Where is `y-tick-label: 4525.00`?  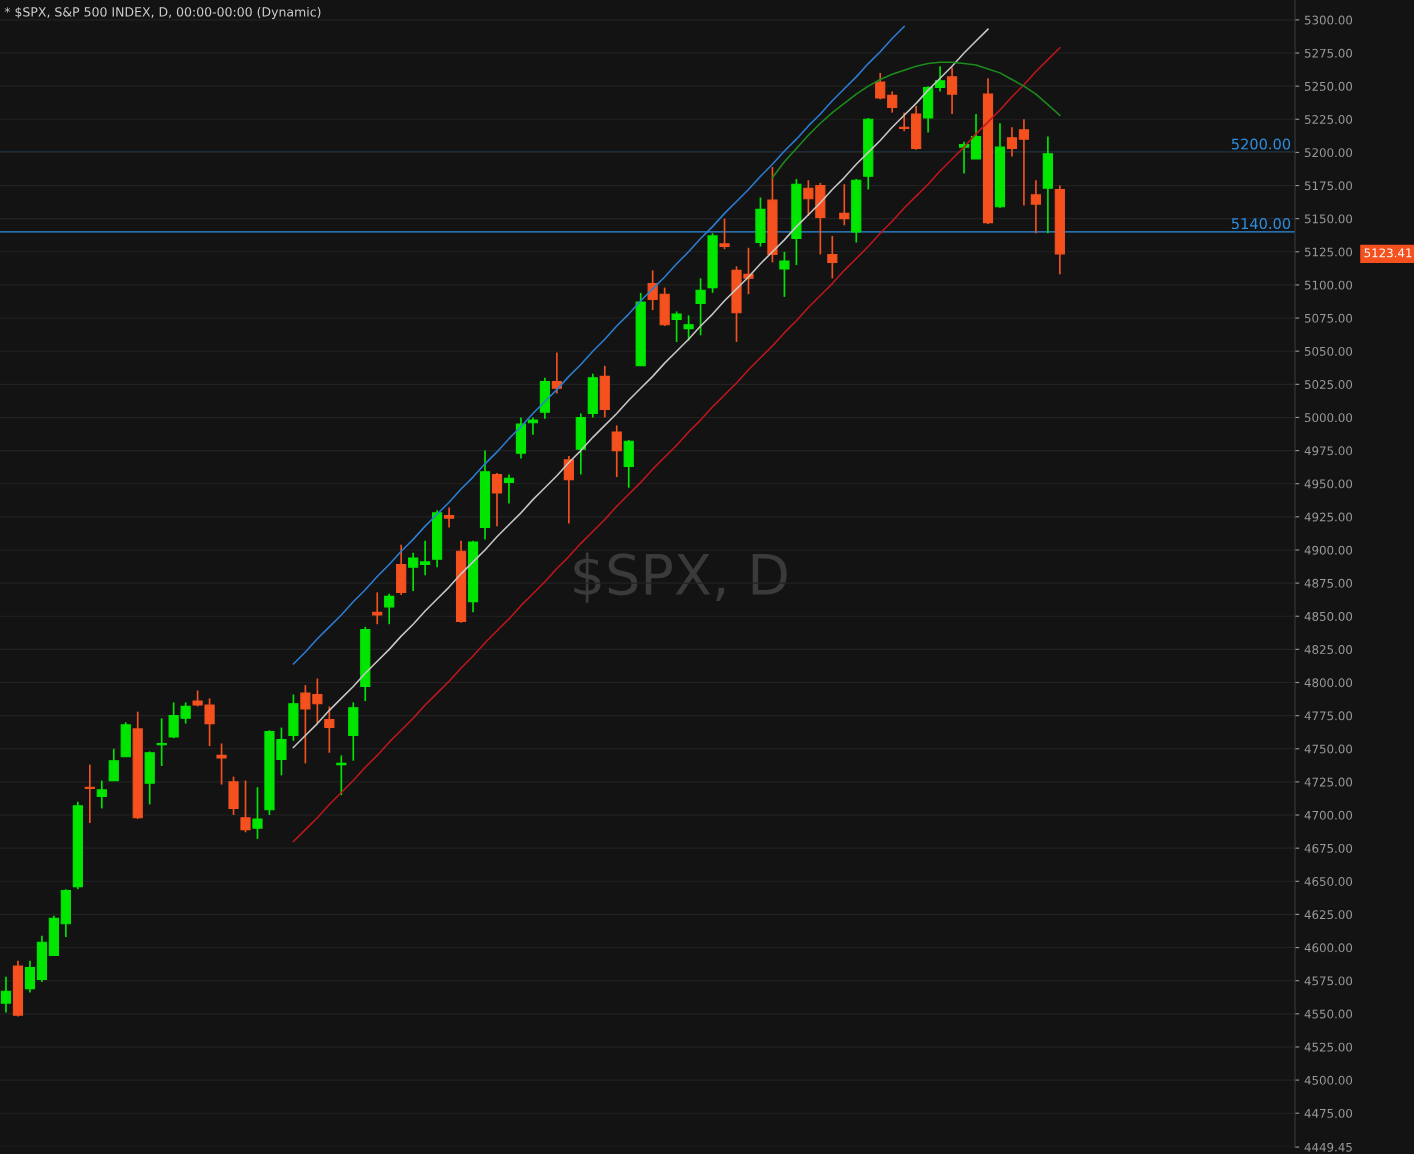
y-tick-label: 4525.00 is located at coordinates (1328, 1047).